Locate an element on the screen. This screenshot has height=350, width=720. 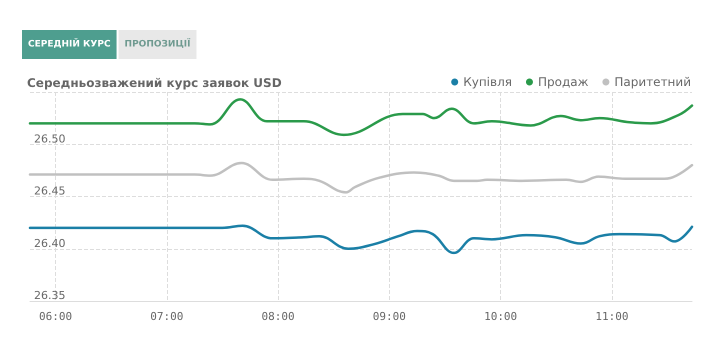
x-tick-label: 10:00 is located at coordinates (501, 316).